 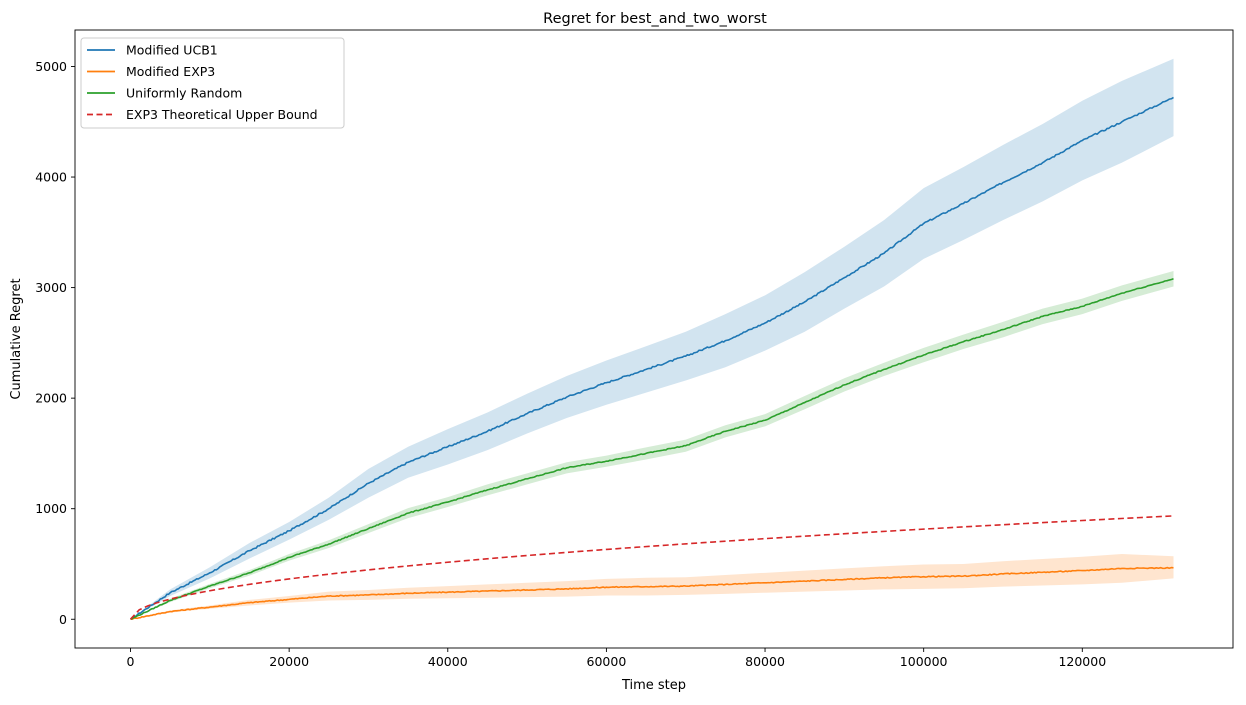 I want to click on legend-item-exp3-theoretical-upper-bound: EXP3 Theoretical Upper Bound, so click(x=202, y=114).